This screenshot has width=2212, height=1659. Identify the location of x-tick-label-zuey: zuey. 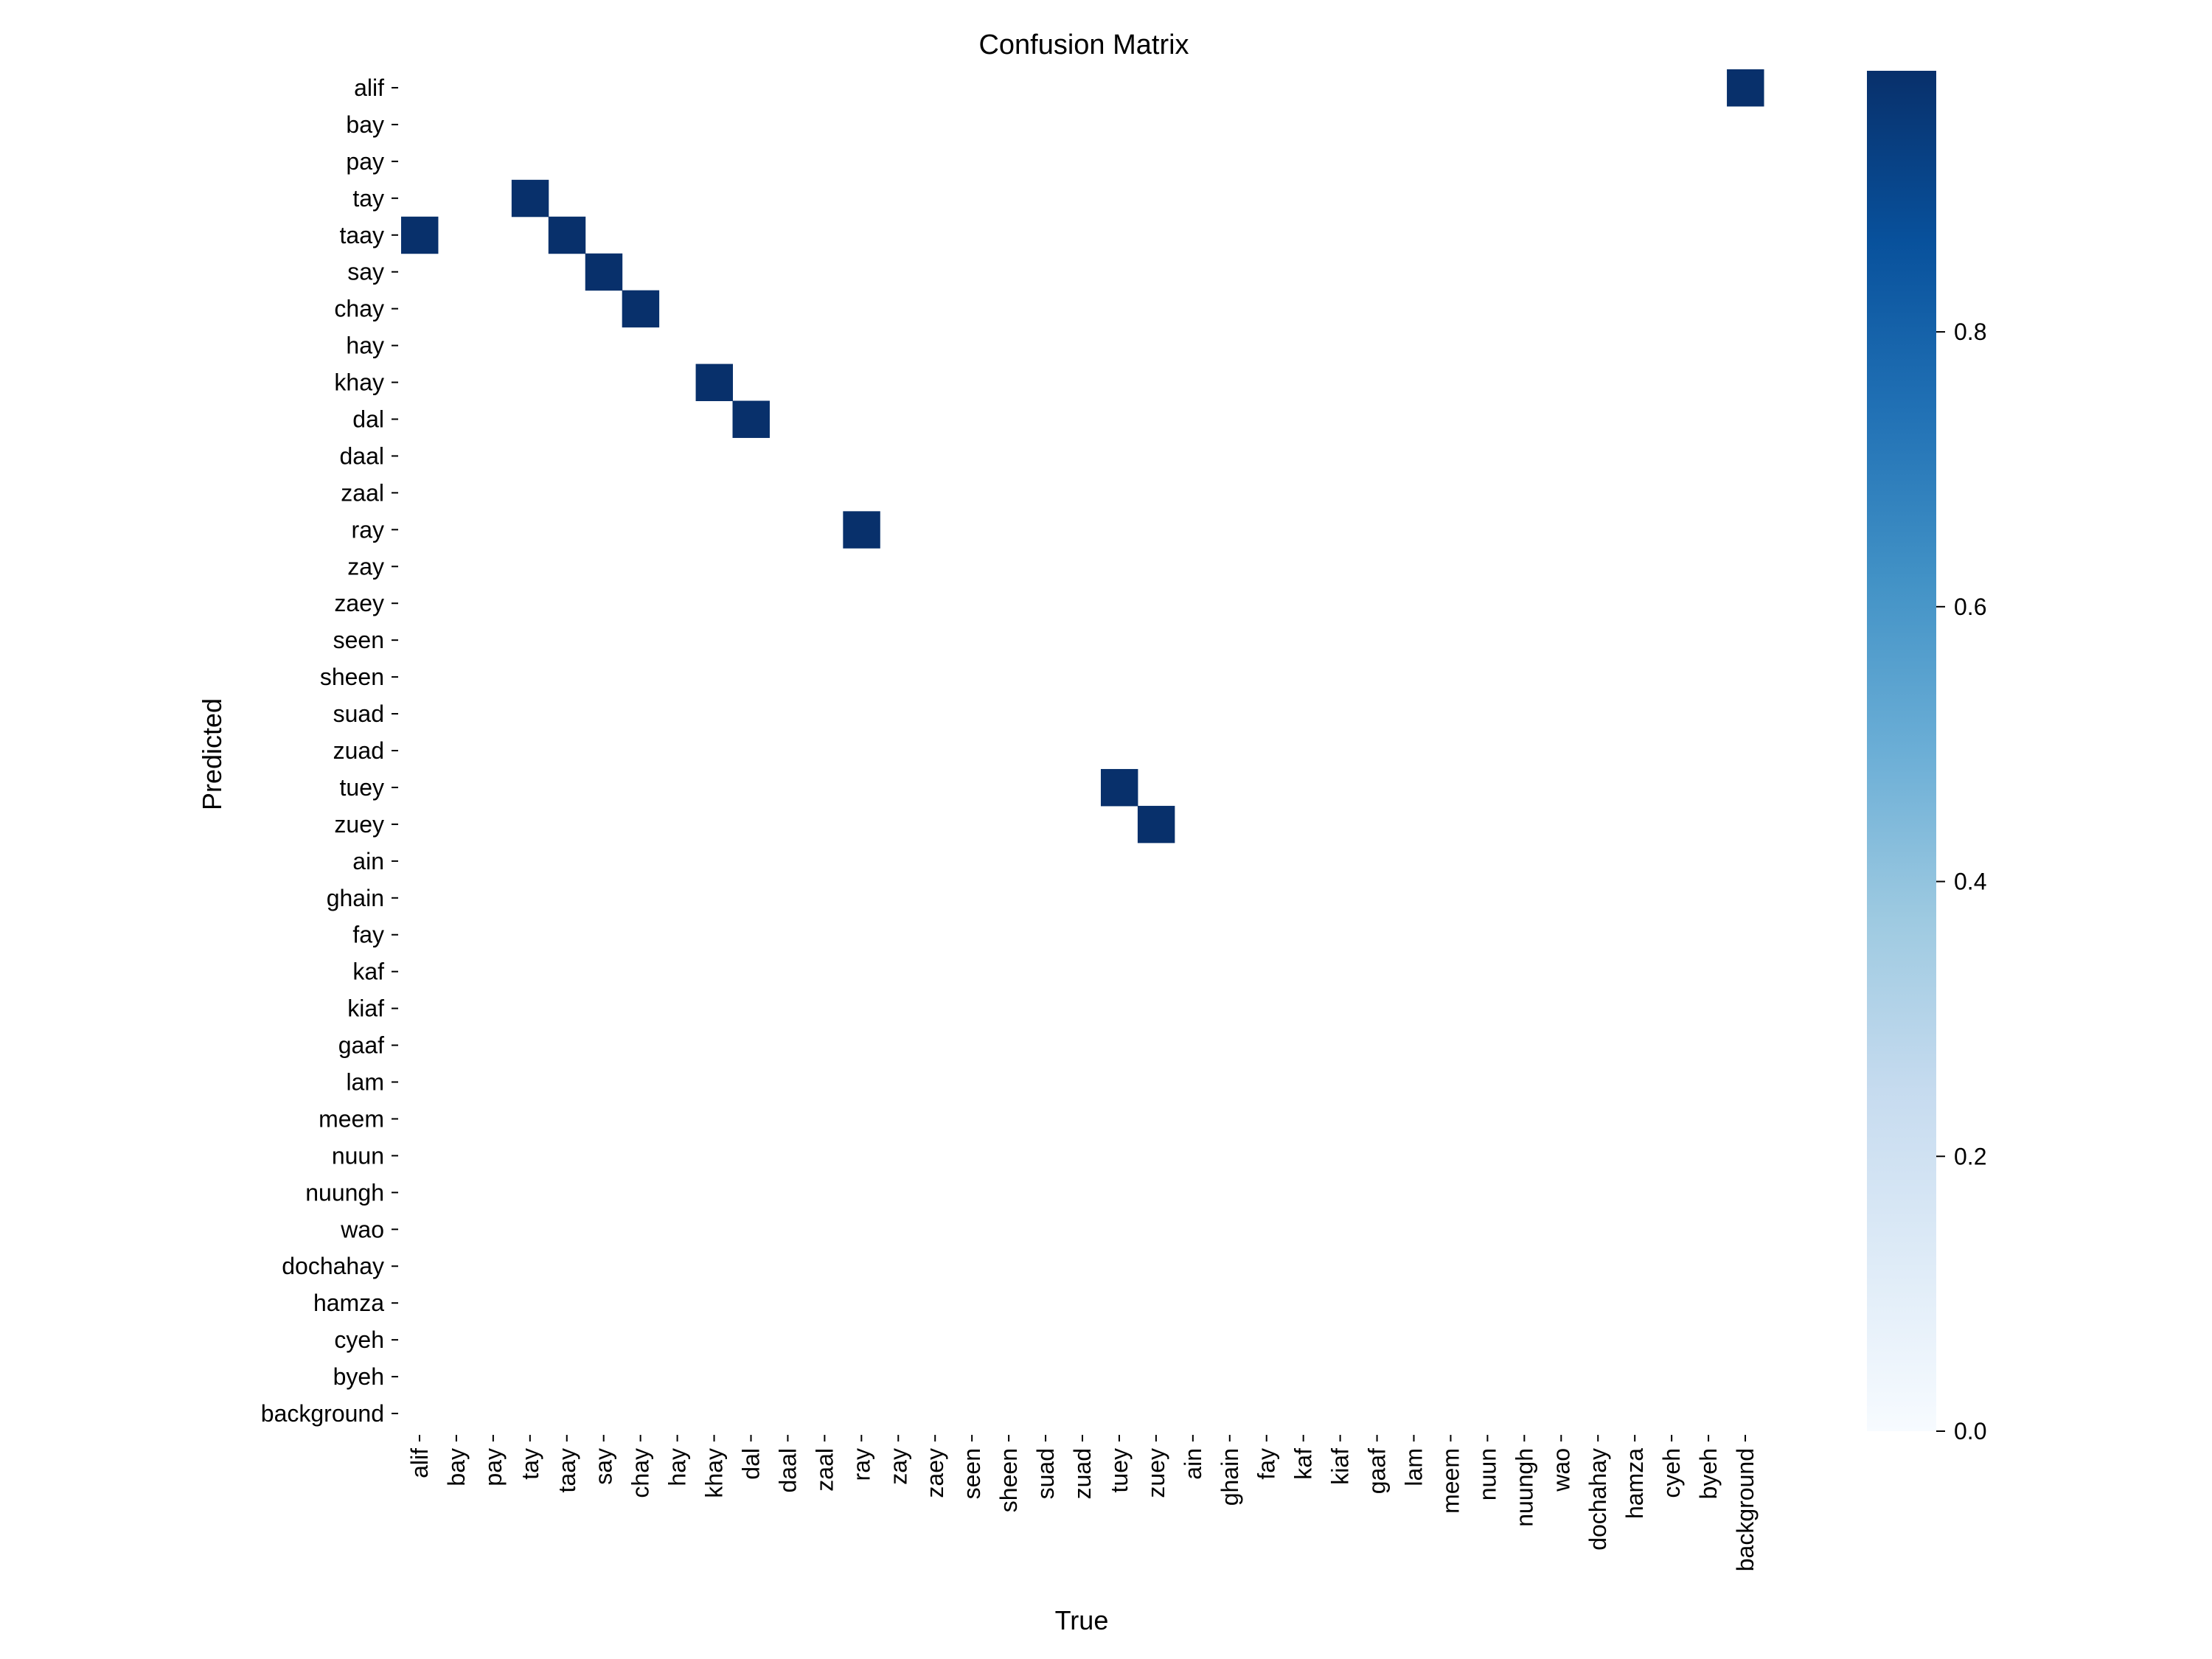
(1156, 1473).